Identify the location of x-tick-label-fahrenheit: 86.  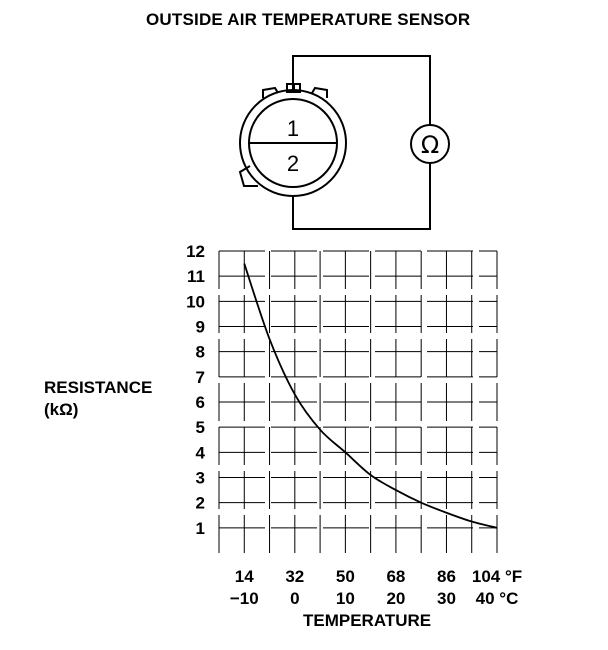
(446, 576).